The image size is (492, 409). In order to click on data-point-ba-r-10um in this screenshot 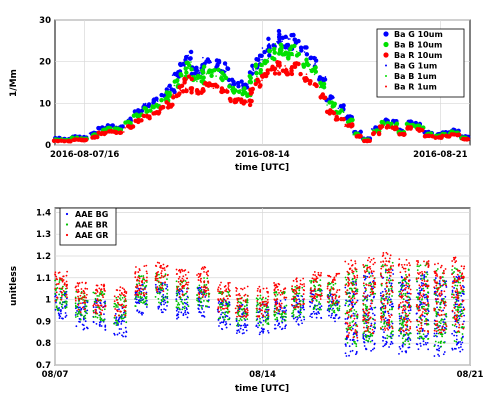, I will do `click(97, 137)`.